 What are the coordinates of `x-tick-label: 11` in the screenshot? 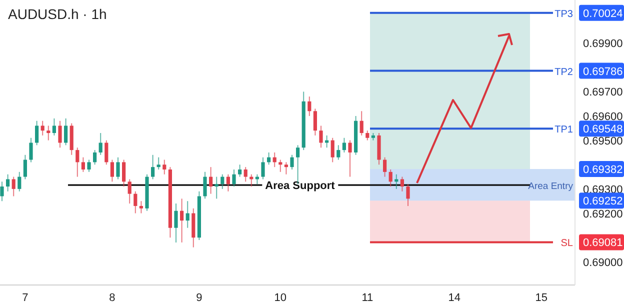 It's located at (368, 298).